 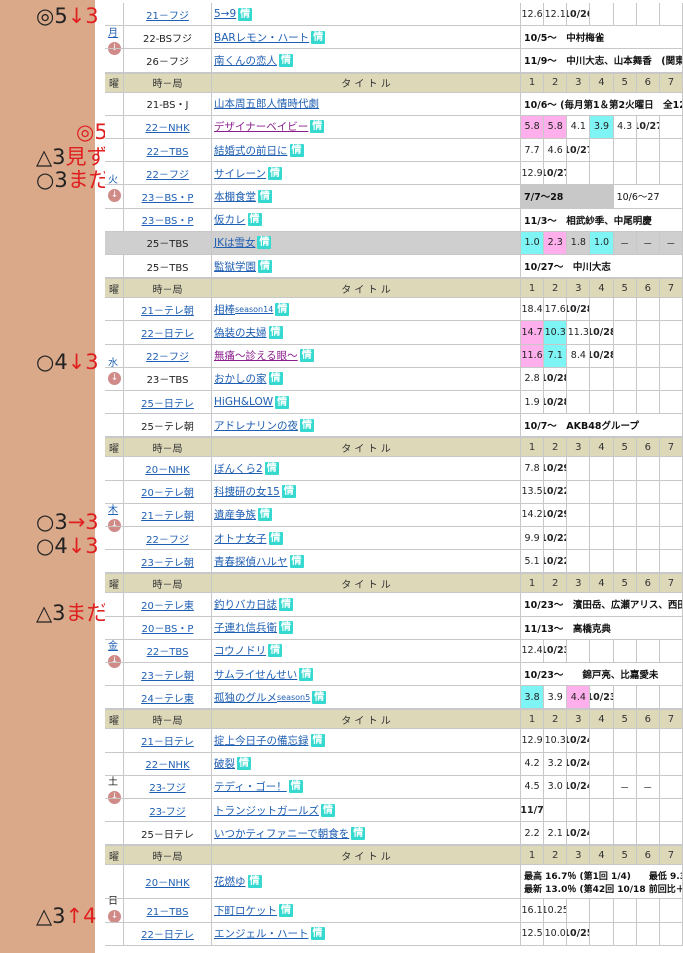 What do you see at coordinates (282, 833) in the screenshot?
I see `title-link: いつかティファニーで朝食を` at bounding box center [282, 833].